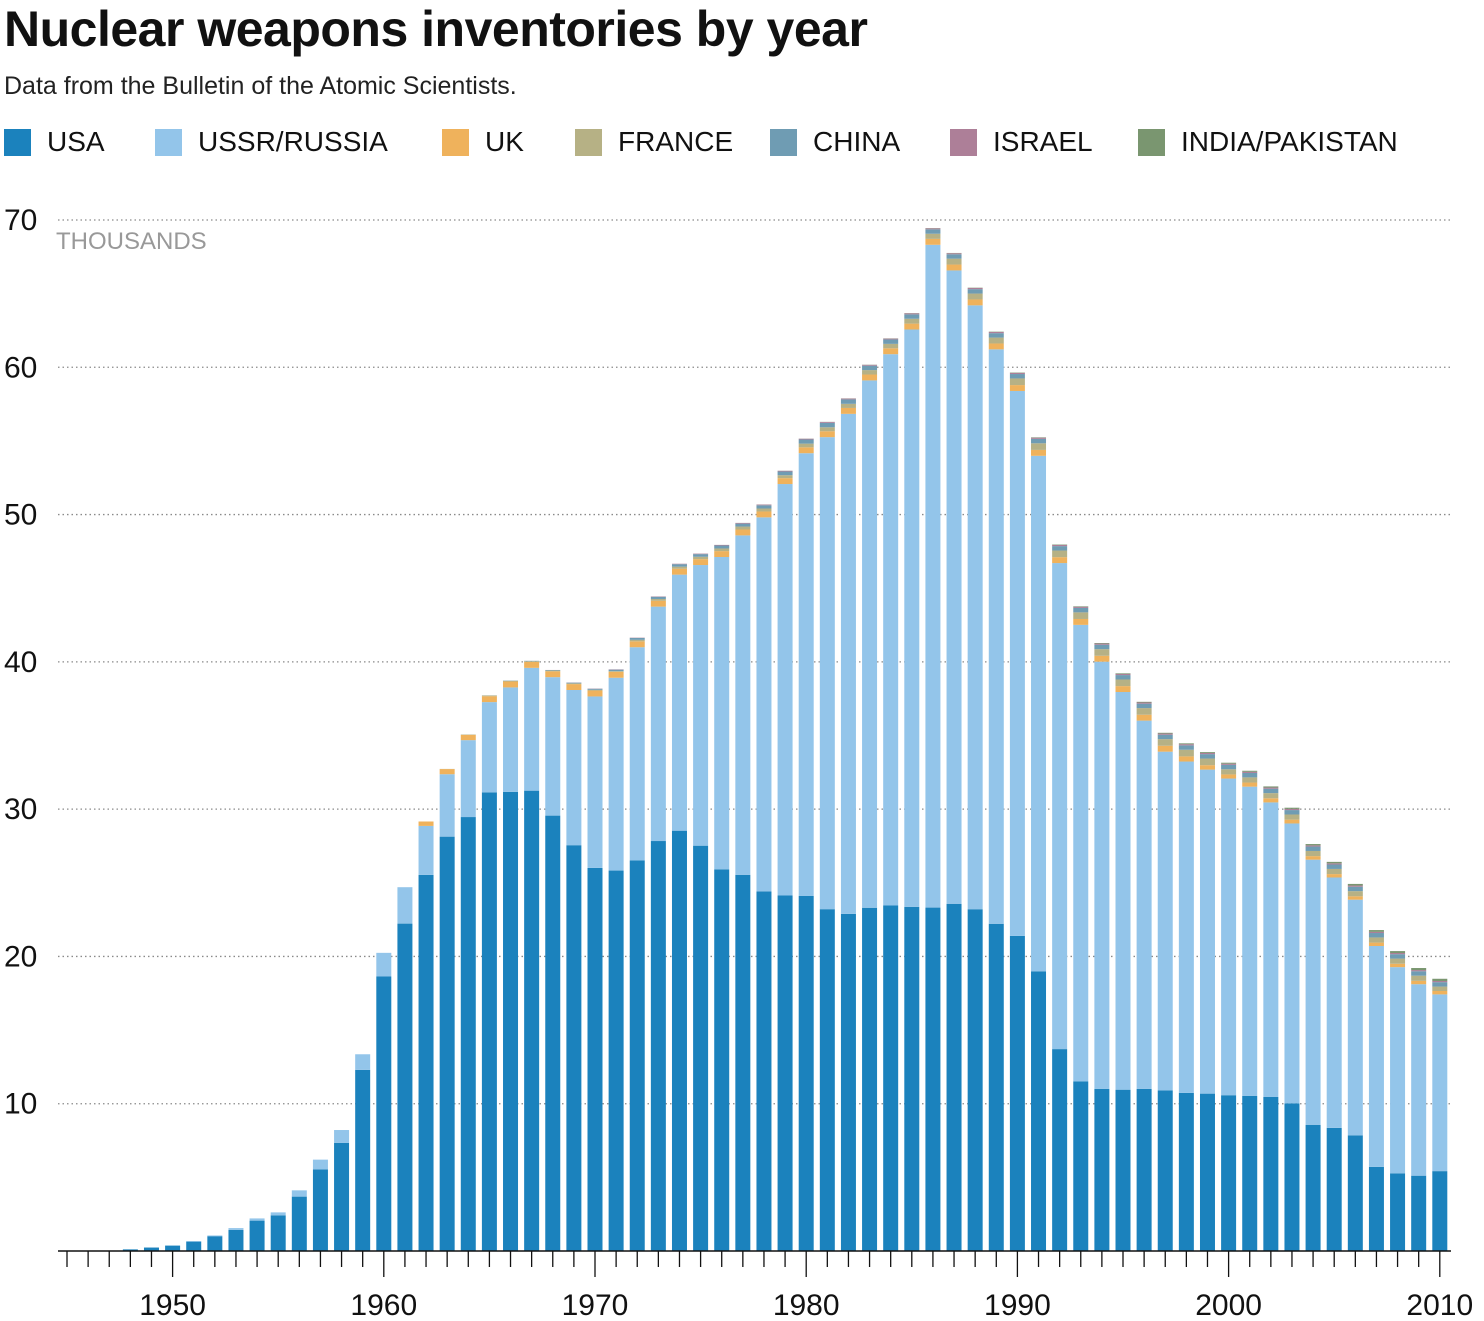 The image size is (1484, 1321). Describe the element at coordinates (489, 747) in the screenshot. I see `bar-ussr-russia-1965` at that location.